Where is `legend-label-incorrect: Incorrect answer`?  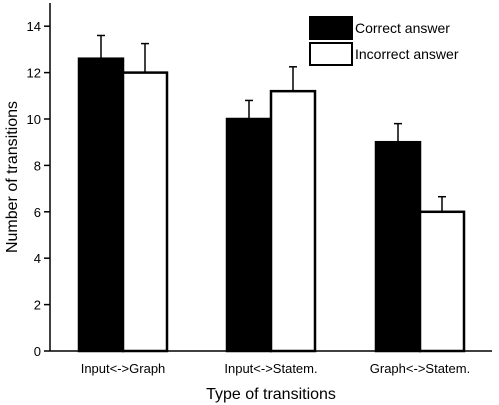 legend-label-incorrect: Incorrect answer is located at coordinates (407, 54).